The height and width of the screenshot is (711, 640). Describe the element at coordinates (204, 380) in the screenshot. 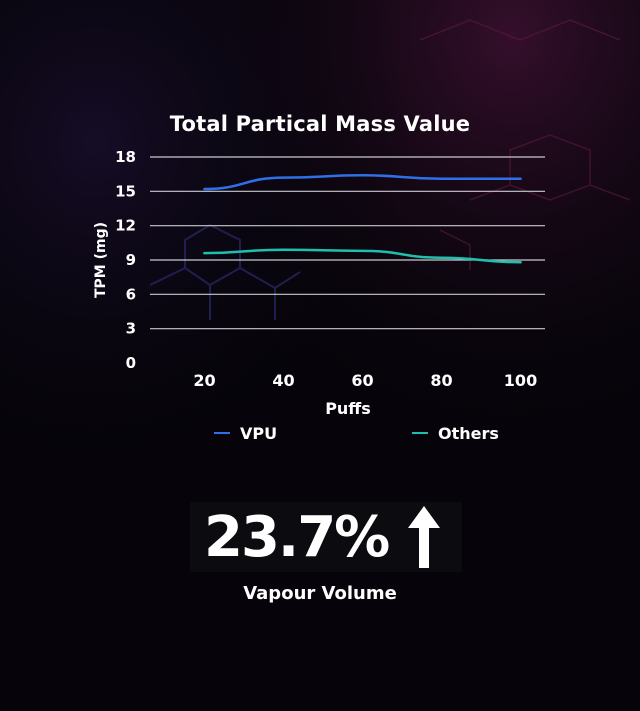

I see `x-tick-label: 20` at that location.